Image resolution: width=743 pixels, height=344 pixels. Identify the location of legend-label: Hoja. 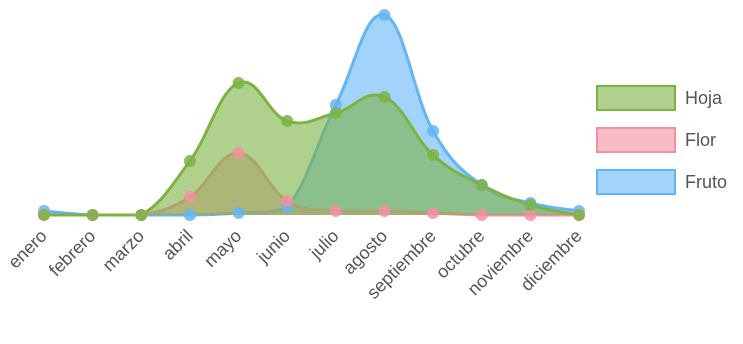
(704, 98).